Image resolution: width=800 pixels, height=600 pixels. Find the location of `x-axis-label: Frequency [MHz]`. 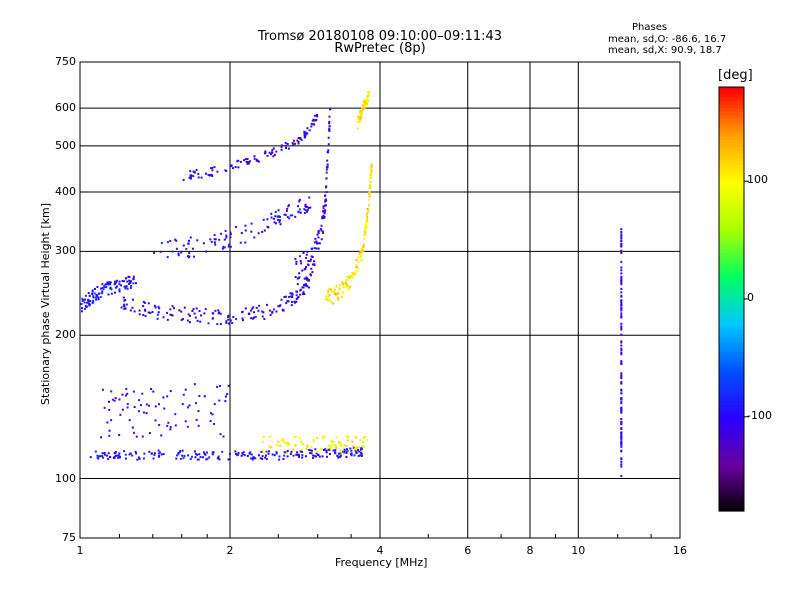

x-axis-label: Frequency [MHz] is located at coordinates (381, 562).